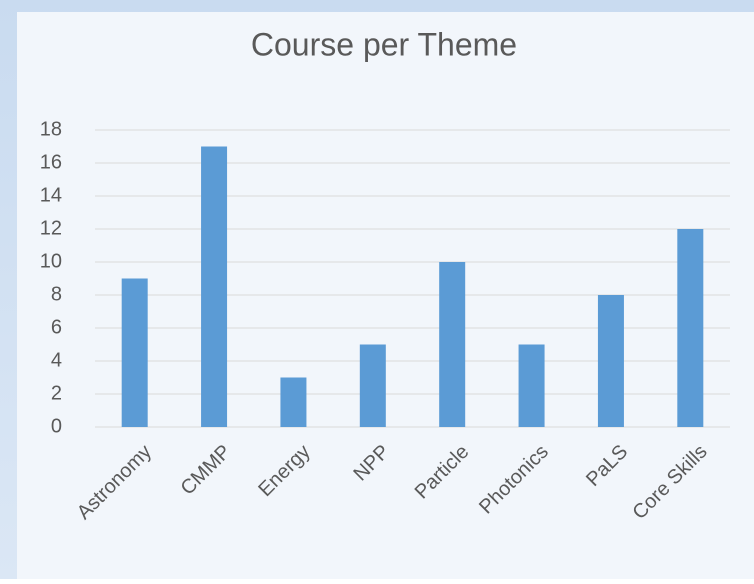  What do you see at coordinates (51, 228) in the screenshot?
I see `y-tick-label: 12` at bounding box center [51, 228].